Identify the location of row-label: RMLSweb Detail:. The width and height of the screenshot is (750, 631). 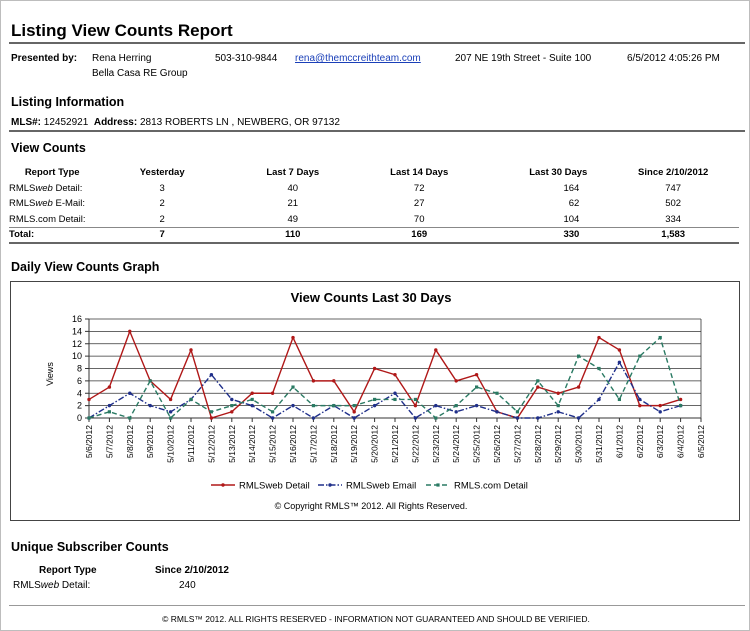
(46, 188).